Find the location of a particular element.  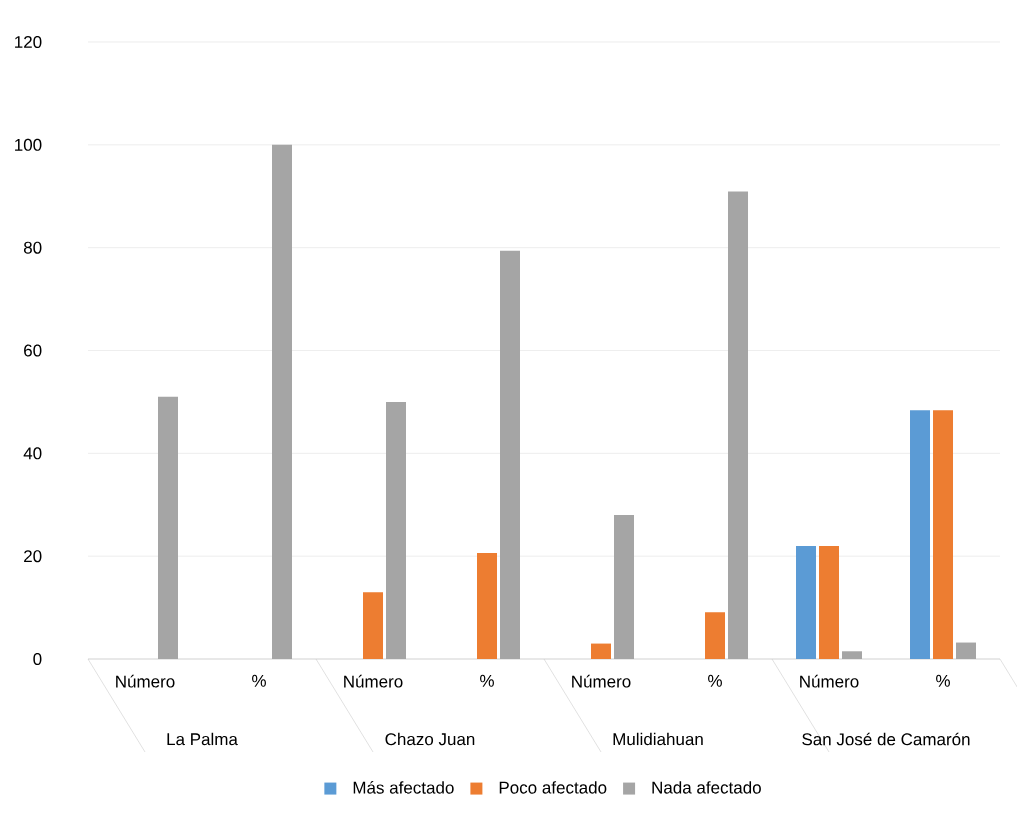

y-tick-label: 40 is located at coordinates (32, 453).